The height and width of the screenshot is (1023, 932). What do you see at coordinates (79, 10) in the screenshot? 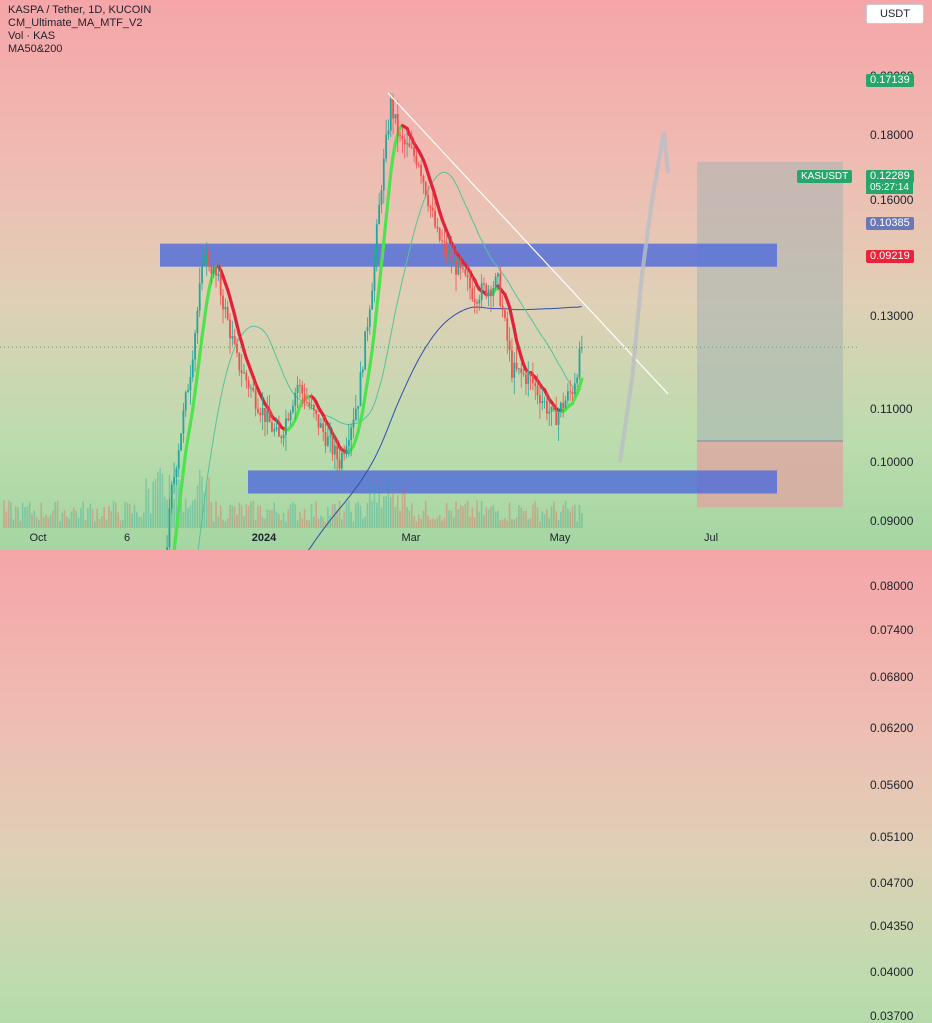
I see `legend-symbol: KASPA / Tether, 1D, KUCOIN` at bounding box center [79, 10].